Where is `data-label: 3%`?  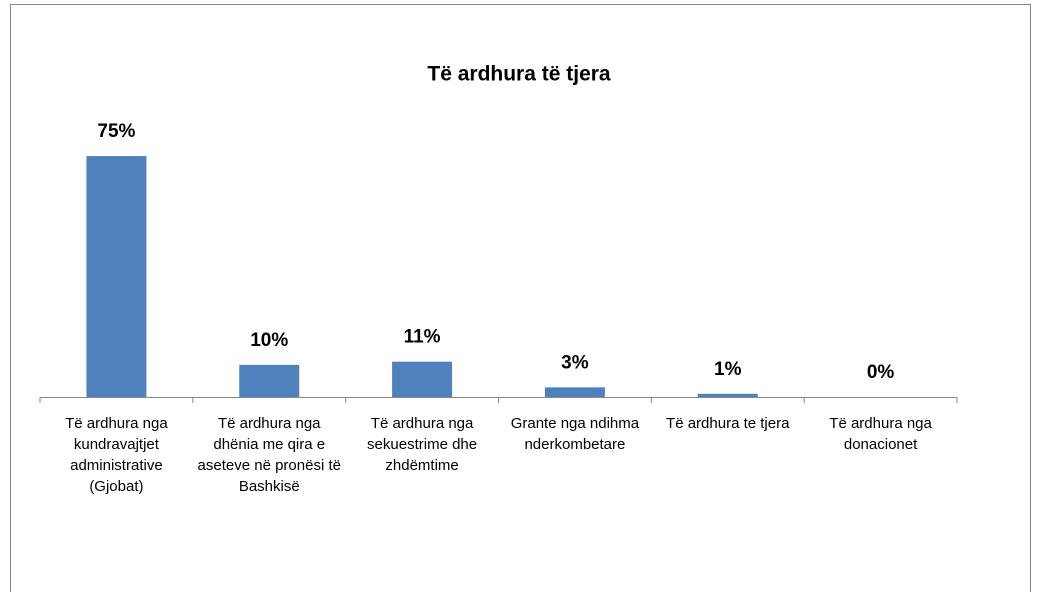 data-label: 3% is located at coordinates (575, 362).